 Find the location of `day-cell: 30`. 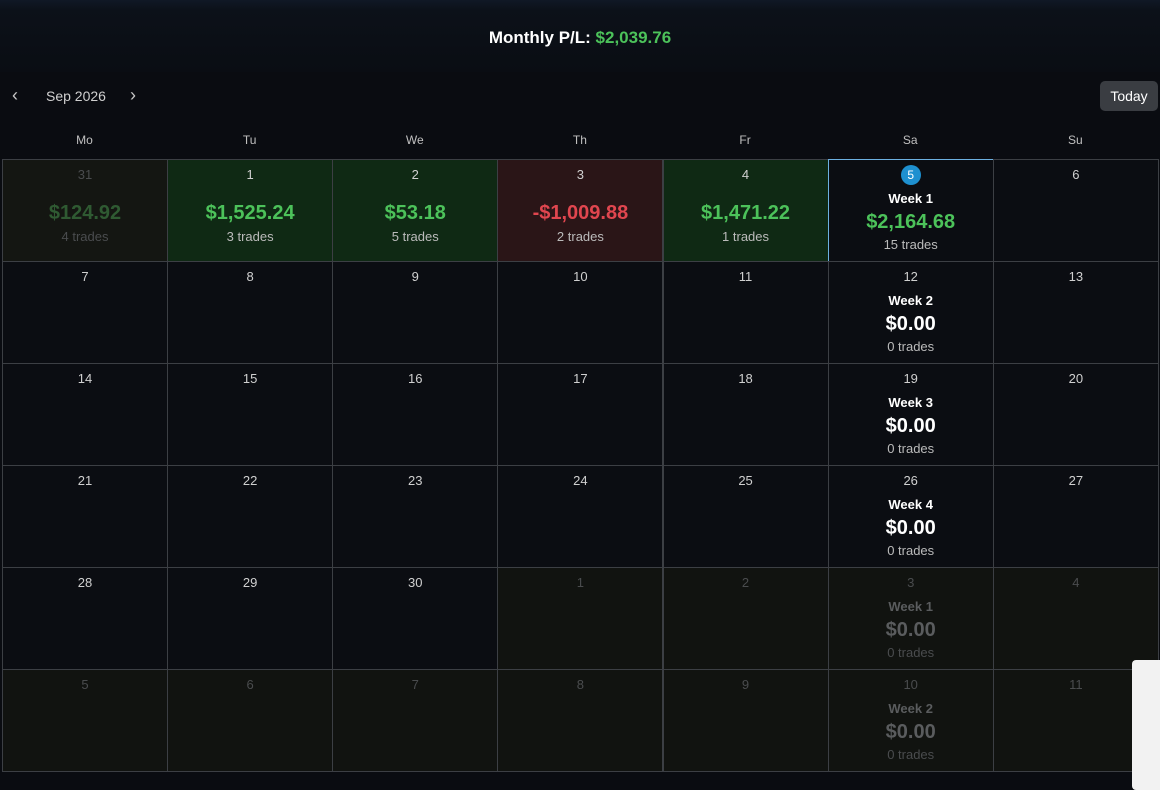

day-cell: 30 is located at coordinates (415, 618).